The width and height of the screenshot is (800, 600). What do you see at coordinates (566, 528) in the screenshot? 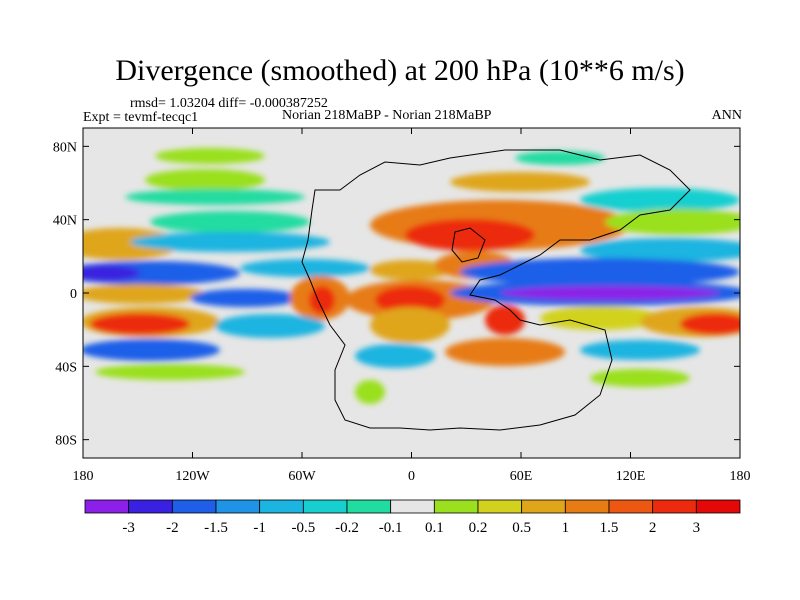
I see `colorbar-label: 1` at bounding box center [566, 528].